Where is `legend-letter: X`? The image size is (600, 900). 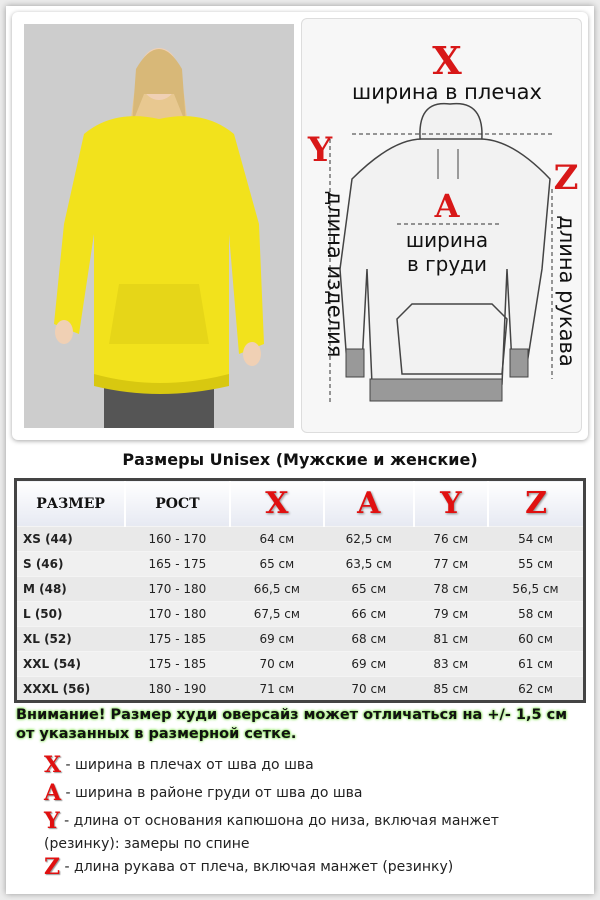 legend-letter: X is located at coordinates (53, 765).